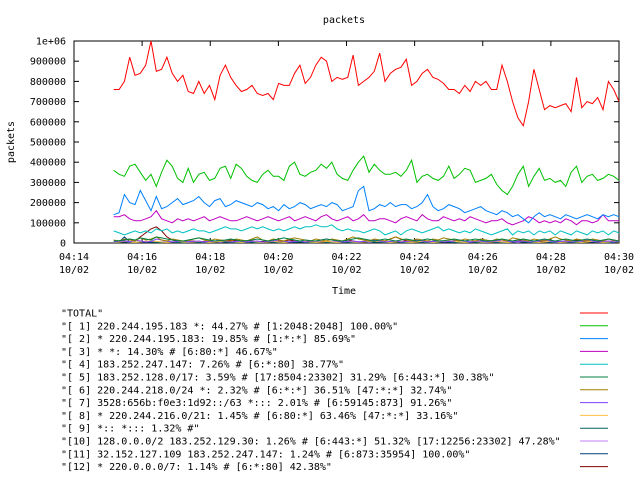 Image resolution: width=640 pixels, height=480 pixels. What do you see at coordinates (344, 20) in the screenshot?
I see `chart-title: packets` at bounding box center [344, 20].